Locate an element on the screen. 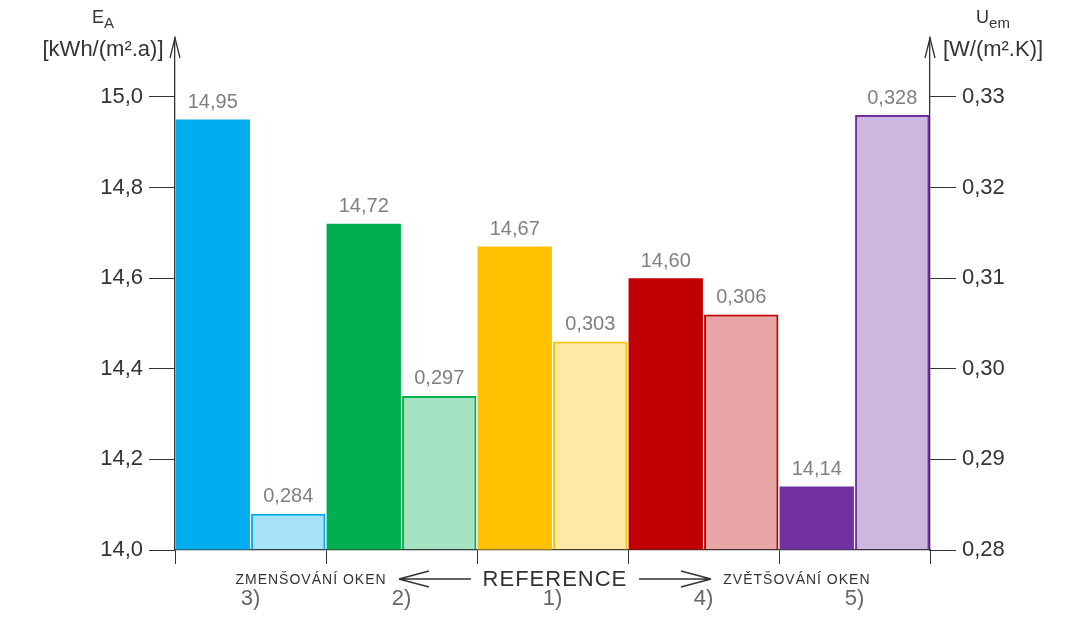 This screenshot has height=618, width=1086. x-tick-label: 1) is located at coordinates (552, 598).